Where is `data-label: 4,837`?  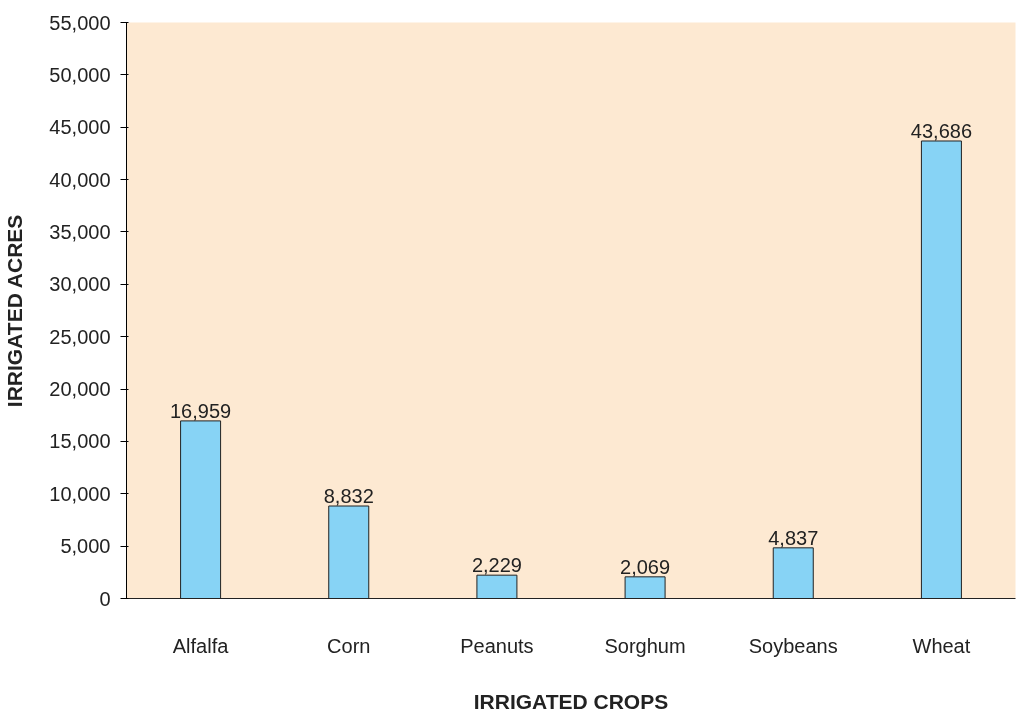 data-label: 4,837 is located at coordinates (793, 537).